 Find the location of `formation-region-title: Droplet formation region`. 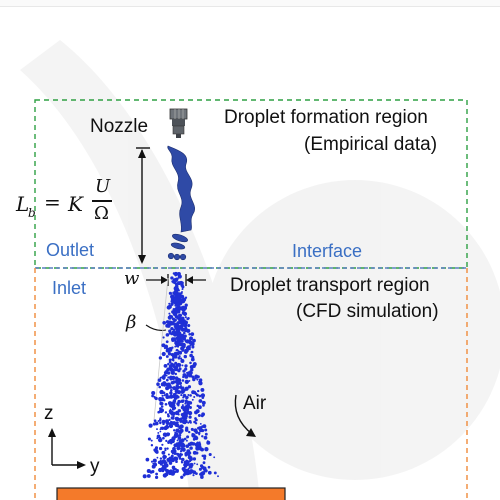

formation-region-title: Droplet formation region is located at coordinates (326, 117).